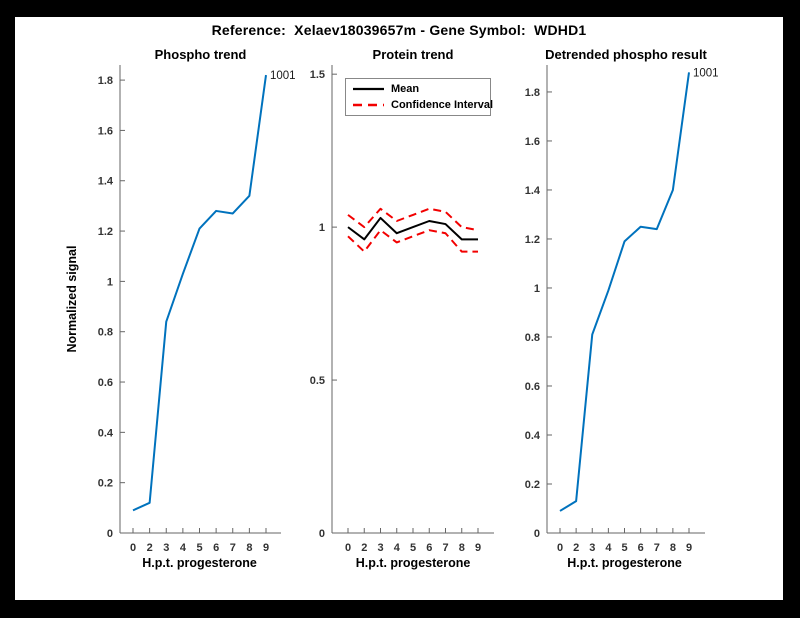 The image size is (800, 618). I want to click on protein-trend-y-tick-label: 0.5, so click(317, 381).